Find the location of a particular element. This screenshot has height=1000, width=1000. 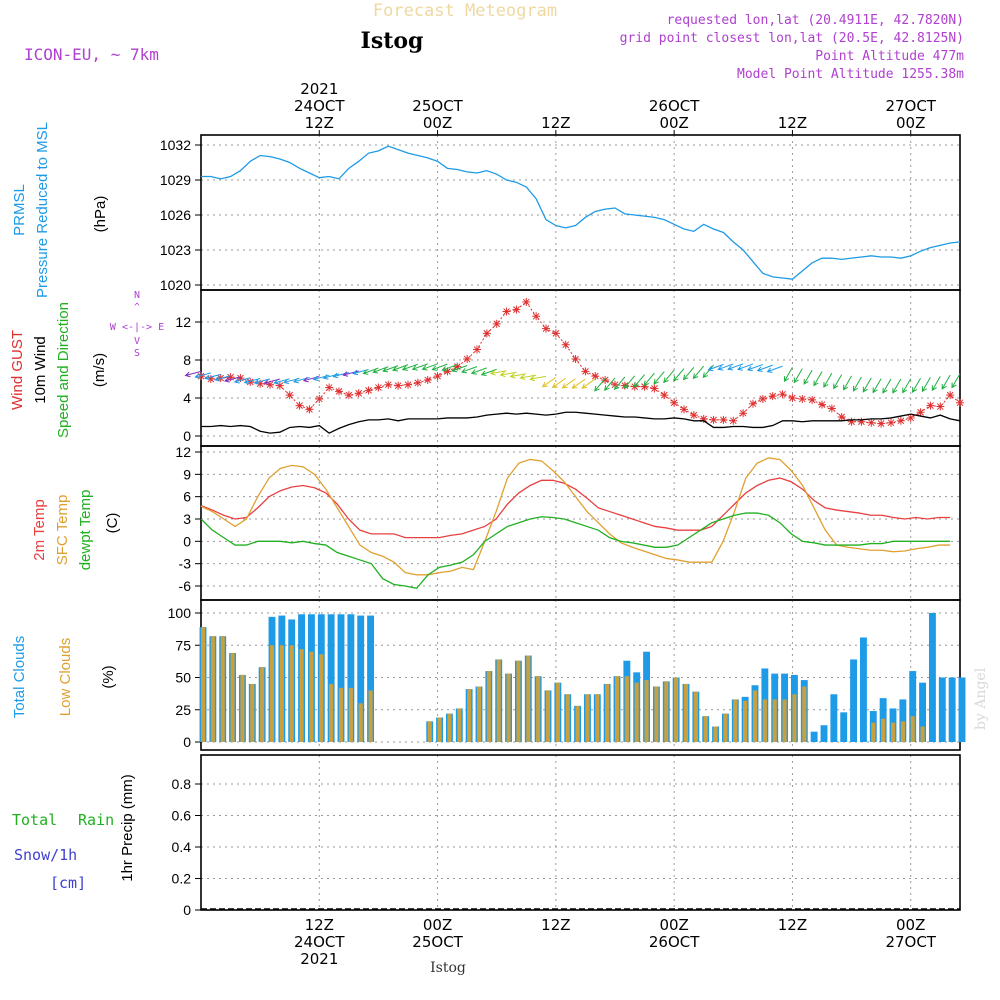

ytick-label: 6 is located at coordinates (187, 497).